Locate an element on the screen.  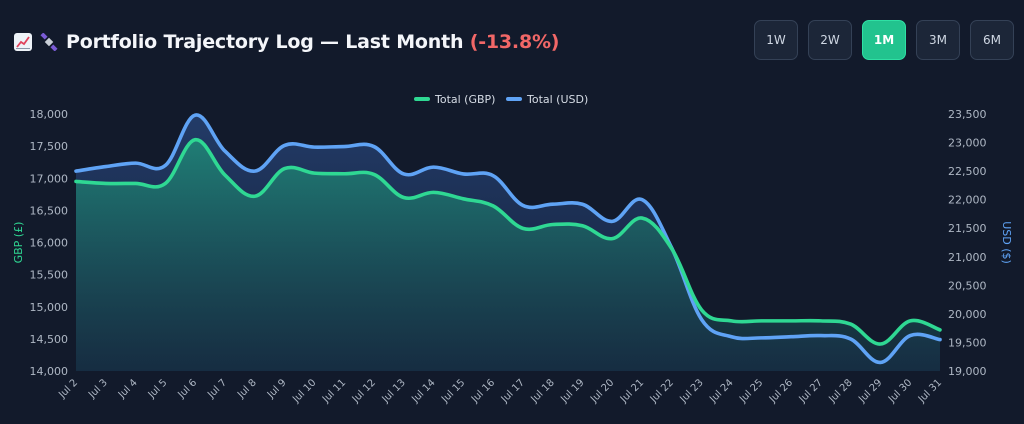
x-tick-label: Jul 31 is located at coordinates (930, 391).